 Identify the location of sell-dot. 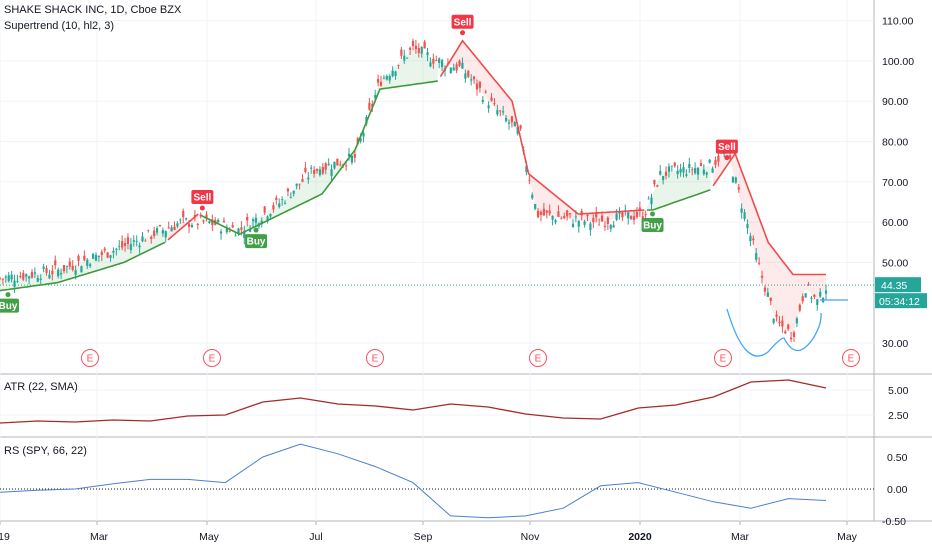
(463, 33).